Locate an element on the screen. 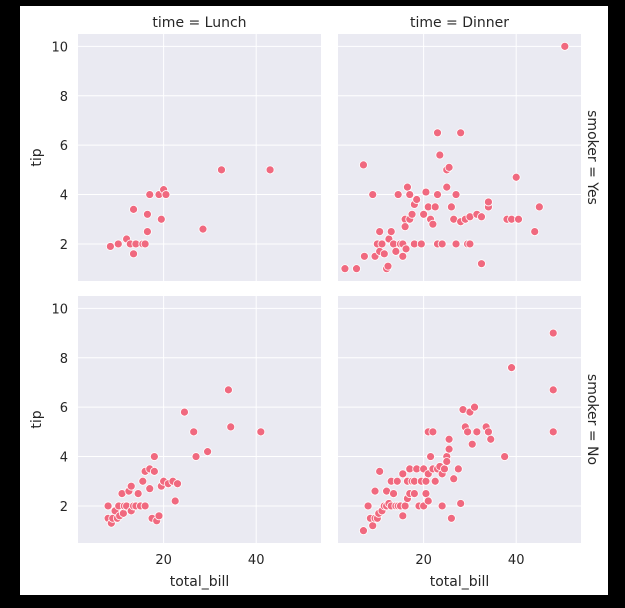 The image size is (625, 608). ytick-label-row0-6: 6 is located at coordinates (64, 146).